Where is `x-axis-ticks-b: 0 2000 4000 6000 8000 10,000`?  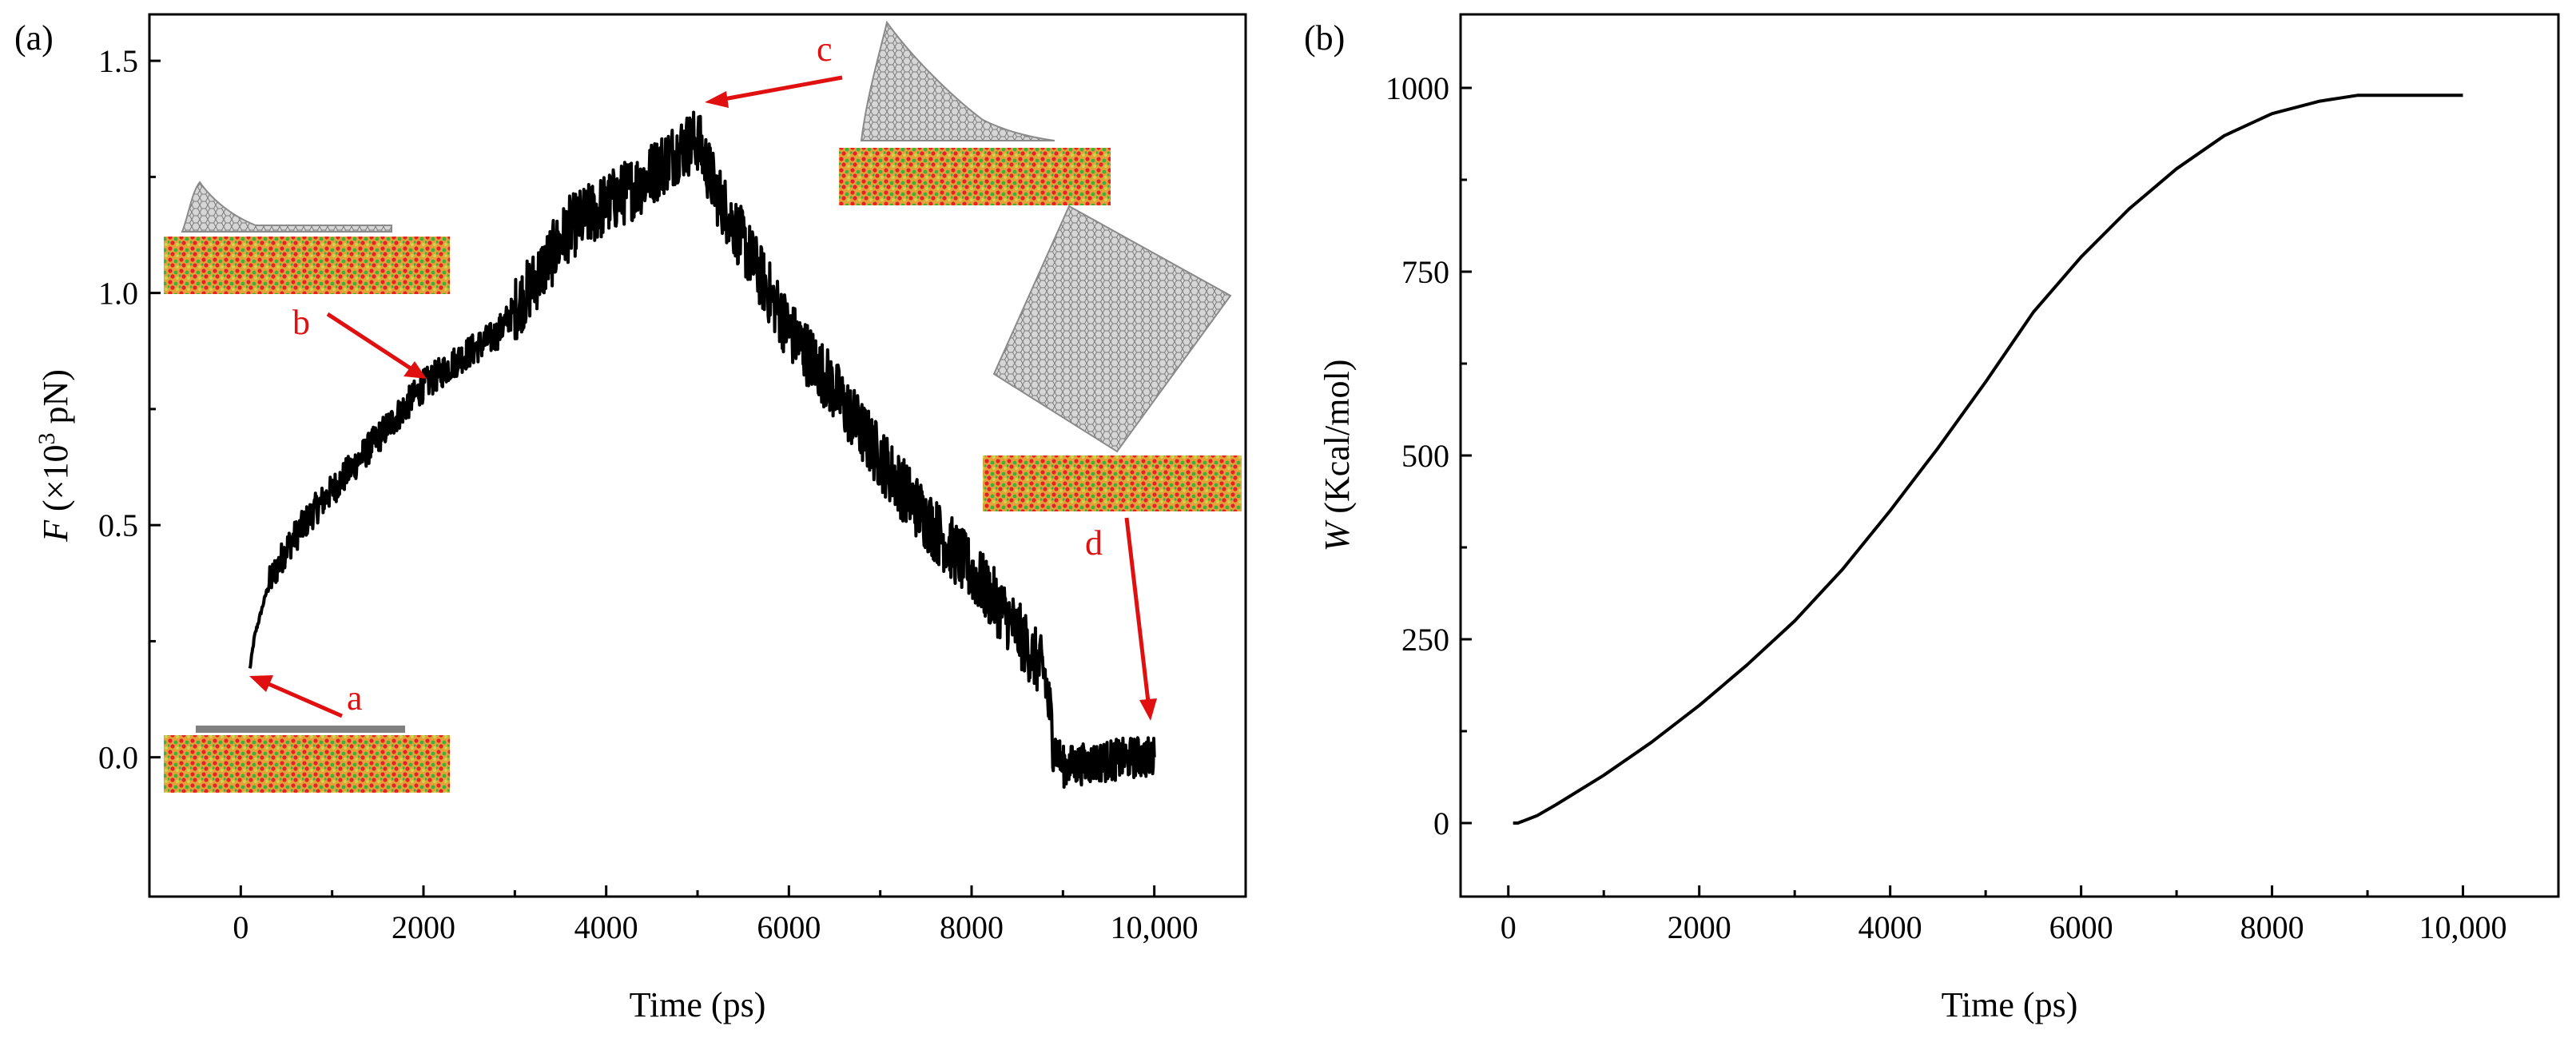 x-axis-ticks-b: 0 2000 4000 6000 8000 10,000 is located at coordinates (2004, 915).